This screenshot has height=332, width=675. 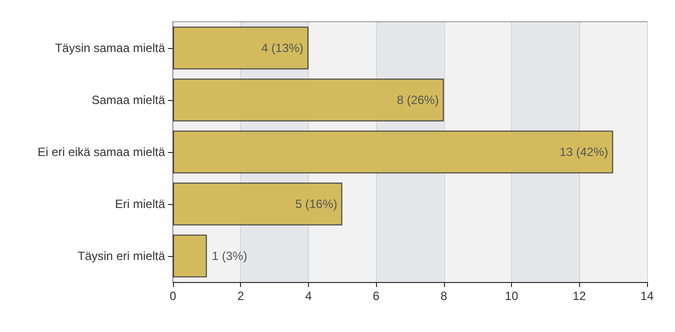 What do you see at coordinates (240, 296) in the screenshot?
I see `x-tick-label: 2` at bounding box center [240, 296].